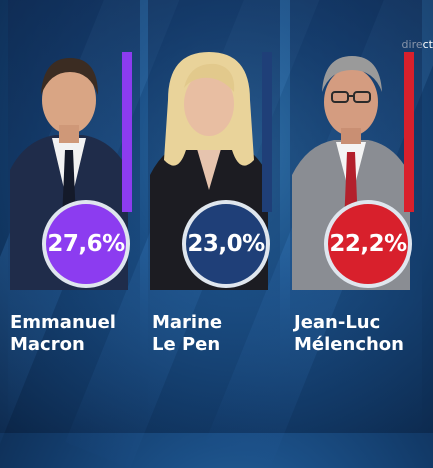 The height and width of the screenshot is (468, 433). Describe the element at coordinates (349, 344) in the screenshot. I see `candidate-last-name: Mélenchon` at that location.